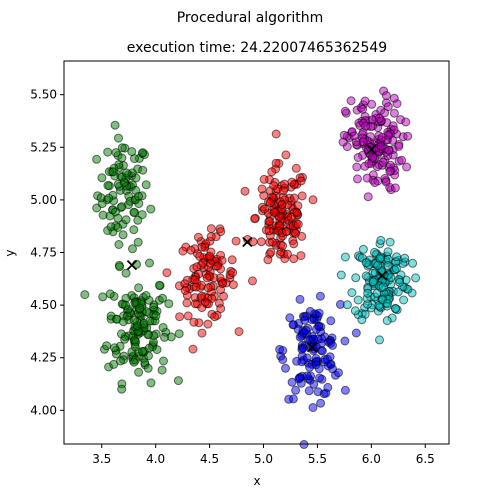 This screenshot has height=500, width=500. What do you see at coordinates (43, 147) in the screenshot?
I see `y-tick-label: 5.25` at bounding box center [43, 147].